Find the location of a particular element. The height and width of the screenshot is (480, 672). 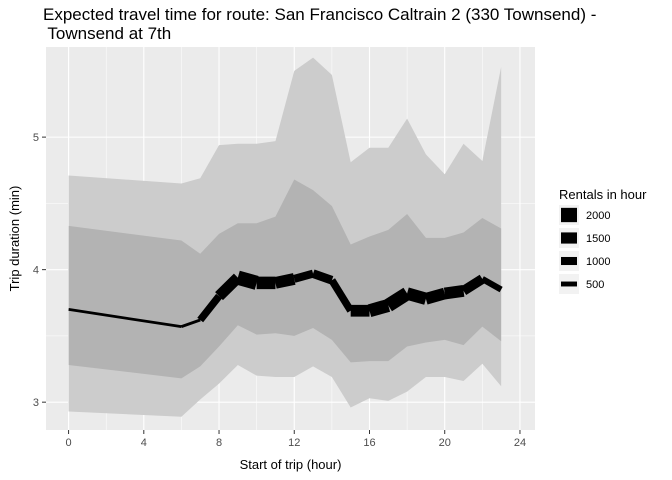

legend-label: 1500 is located at coordinates (598, 239).